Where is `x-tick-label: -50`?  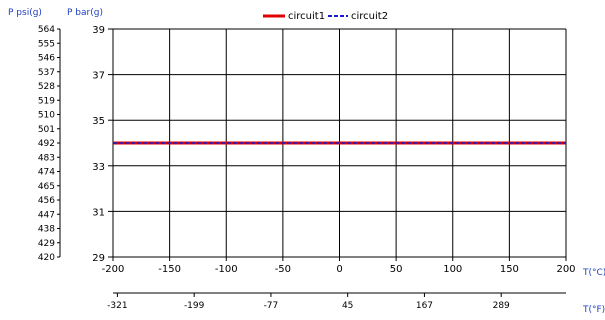
x-tick-label: -50 is located at coordinates (283, 269).